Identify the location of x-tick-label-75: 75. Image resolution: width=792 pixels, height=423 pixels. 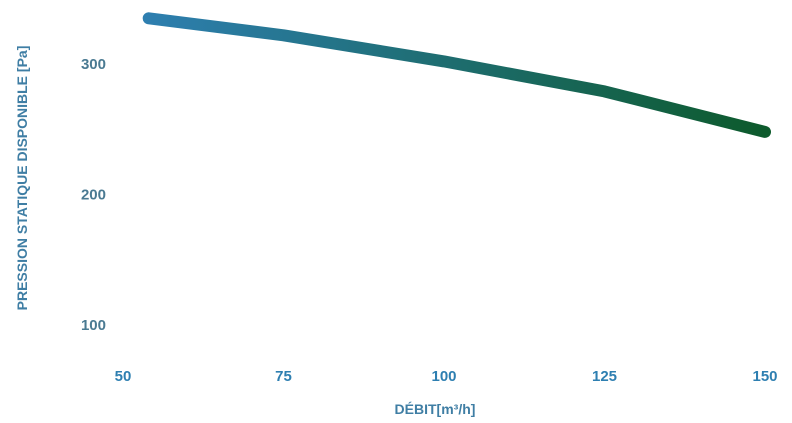
(283, 376).